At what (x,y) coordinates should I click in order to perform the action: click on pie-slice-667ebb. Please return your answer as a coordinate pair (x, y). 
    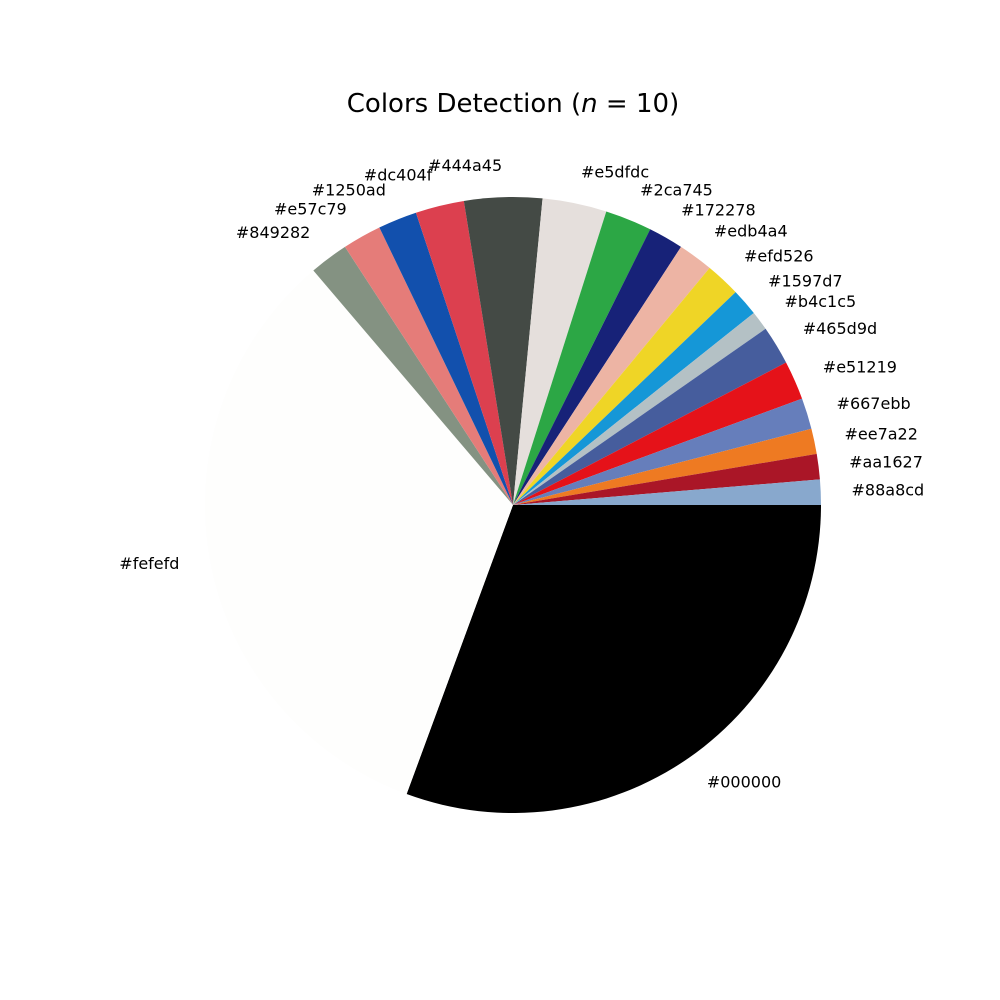
    Looking at the image, I should click on (662, 451).